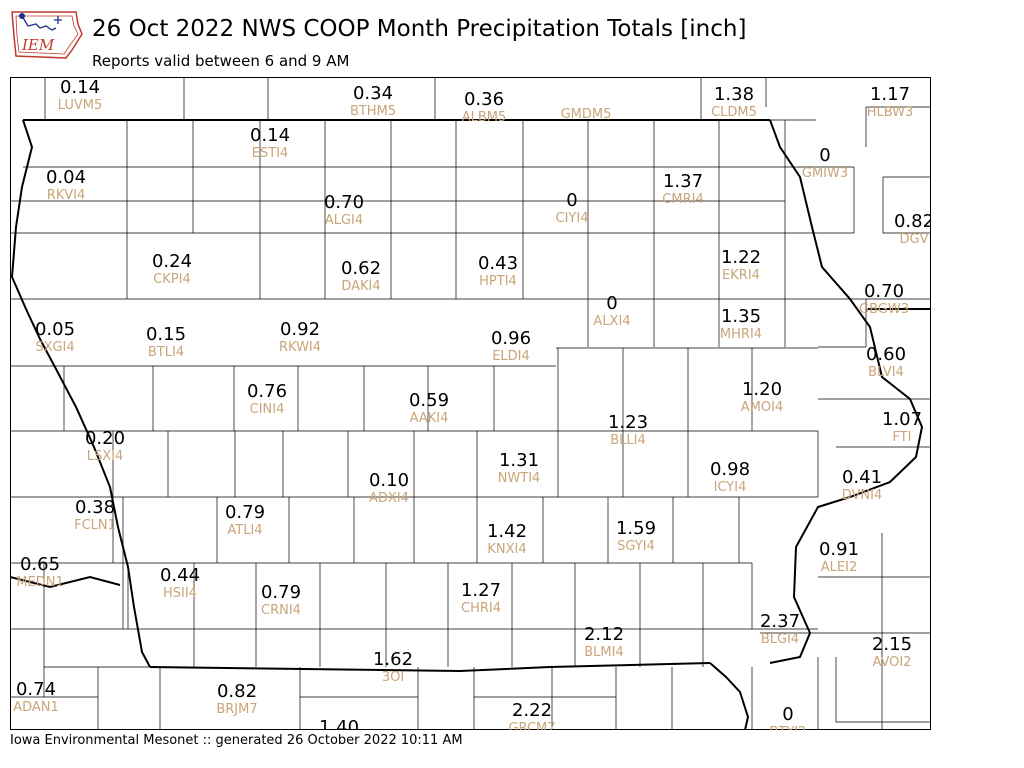  I want to click on station-value: 0.60, so click(886, 354).